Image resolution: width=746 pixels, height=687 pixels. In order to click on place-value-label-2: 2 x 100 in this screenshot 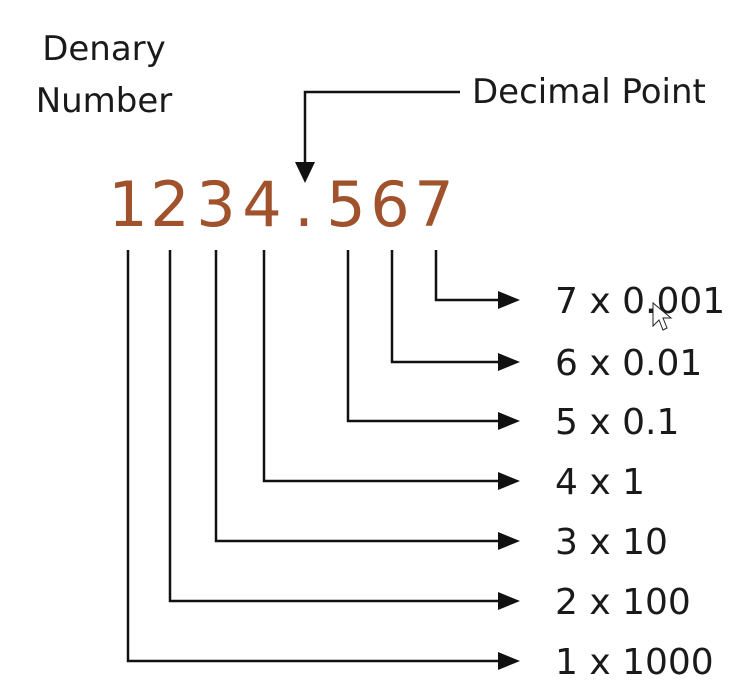, I will do `click(623, 602)`.